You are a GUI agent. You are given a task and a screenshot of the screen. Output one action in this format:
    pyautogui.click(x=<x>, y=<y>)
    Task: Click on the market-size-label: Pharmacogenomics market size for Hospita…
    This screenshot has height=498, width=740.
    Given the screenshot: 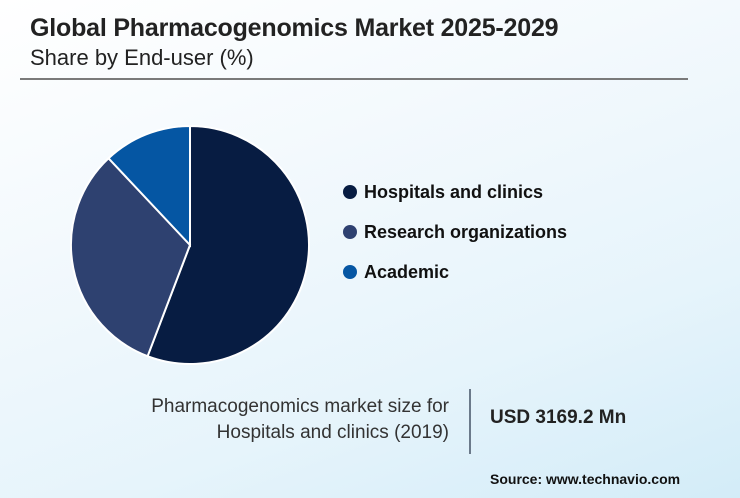 What is the action you would take?
    pyautogui.click(x=300, y=420)
    